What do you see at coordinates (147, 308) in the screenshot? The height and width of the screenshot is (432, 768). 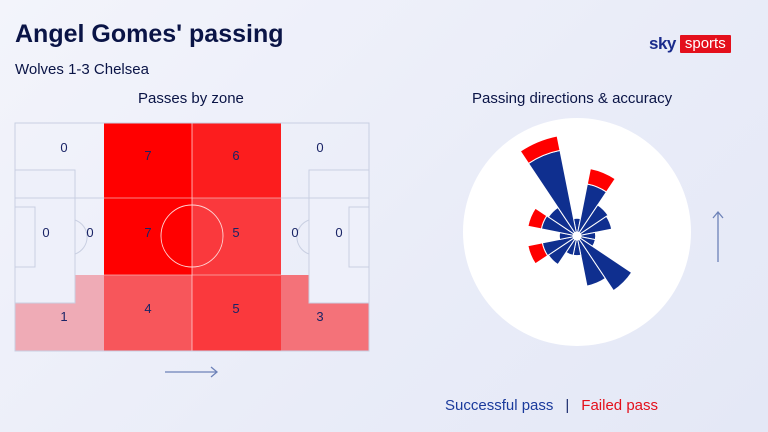 I see `zone-value-left-mid-bottom: 4` at bounding box center [147, 308].